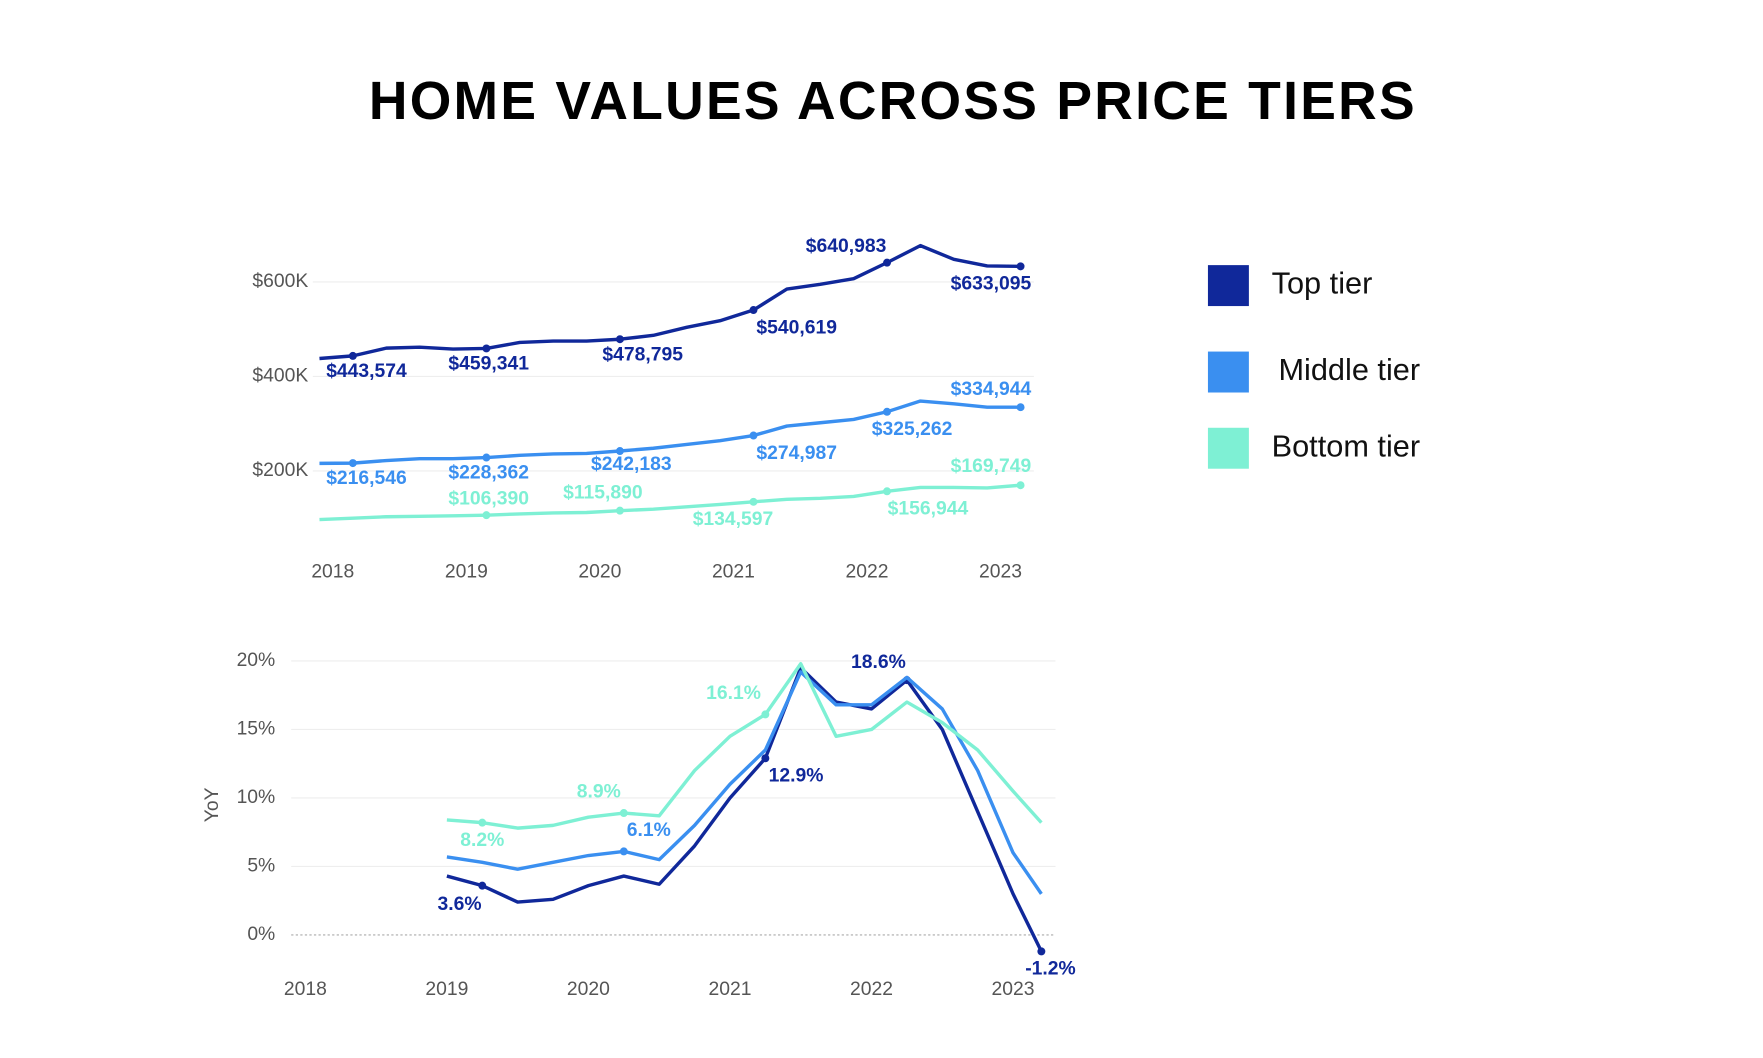 The width and height of the screenshot is (1763, 1058). What do you see at coordinates (256, 660) in the screenshot?
I see `y-tick-label: 20%` at bounding box center [256, 660].